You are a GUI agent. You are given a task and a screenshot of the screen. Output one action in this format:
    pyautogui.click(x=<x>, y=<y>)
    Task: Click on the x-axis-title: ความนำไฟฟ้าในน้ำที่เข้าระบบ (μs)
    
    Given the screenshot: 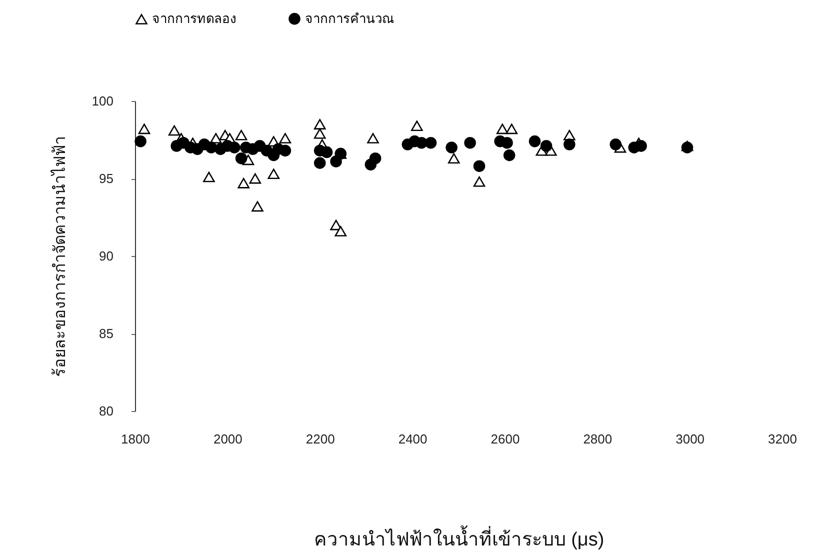 What is the action you would take?
    pyautogui.click(x=459, y=538)
    